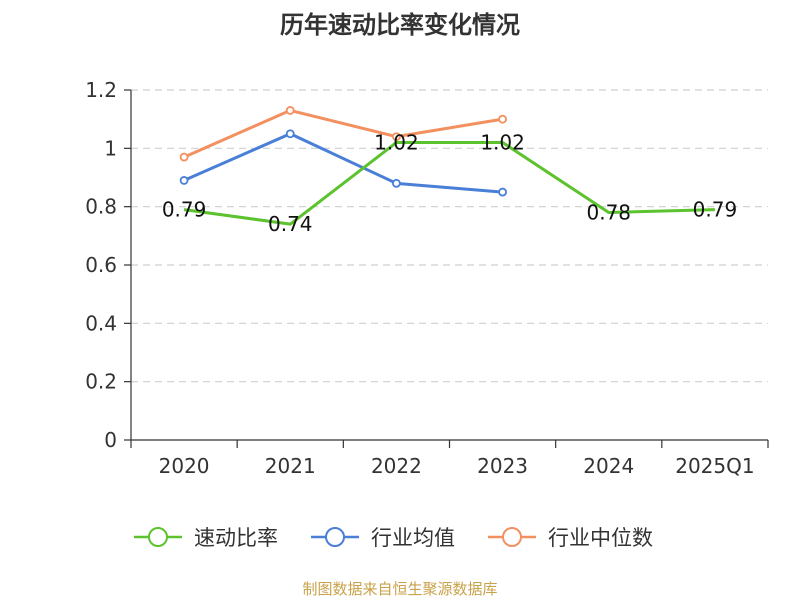 The width and height of the screenshot is (800, 600). I want to click on y-tick-label: 1, so click(110, 148).